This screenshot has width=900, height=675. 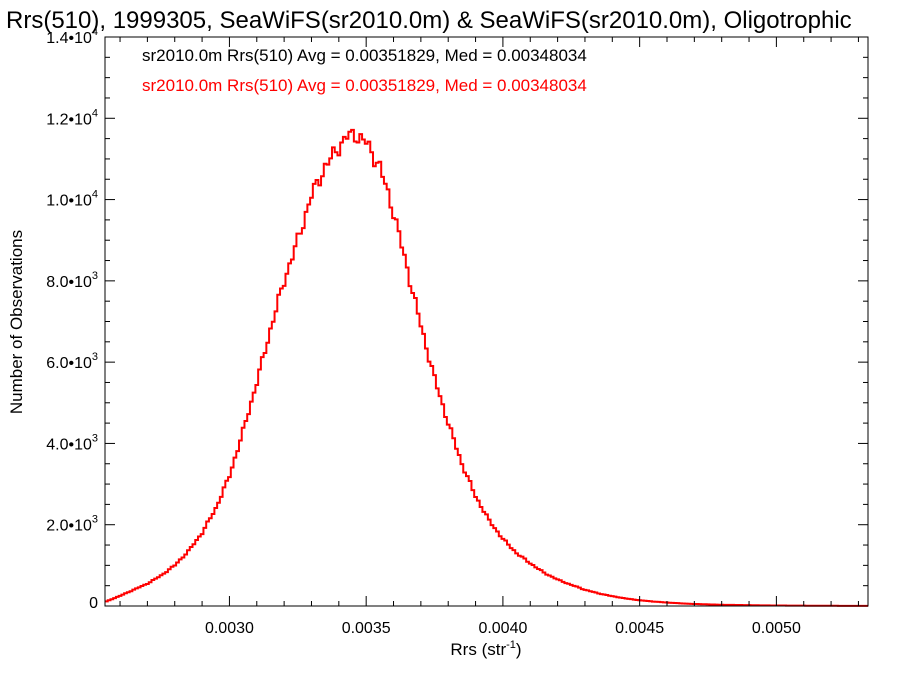 I want to click on x-tick-labels: 0.0030 0.0035 0.0040 0.0045 0.0050, so click(x=503, y=628).